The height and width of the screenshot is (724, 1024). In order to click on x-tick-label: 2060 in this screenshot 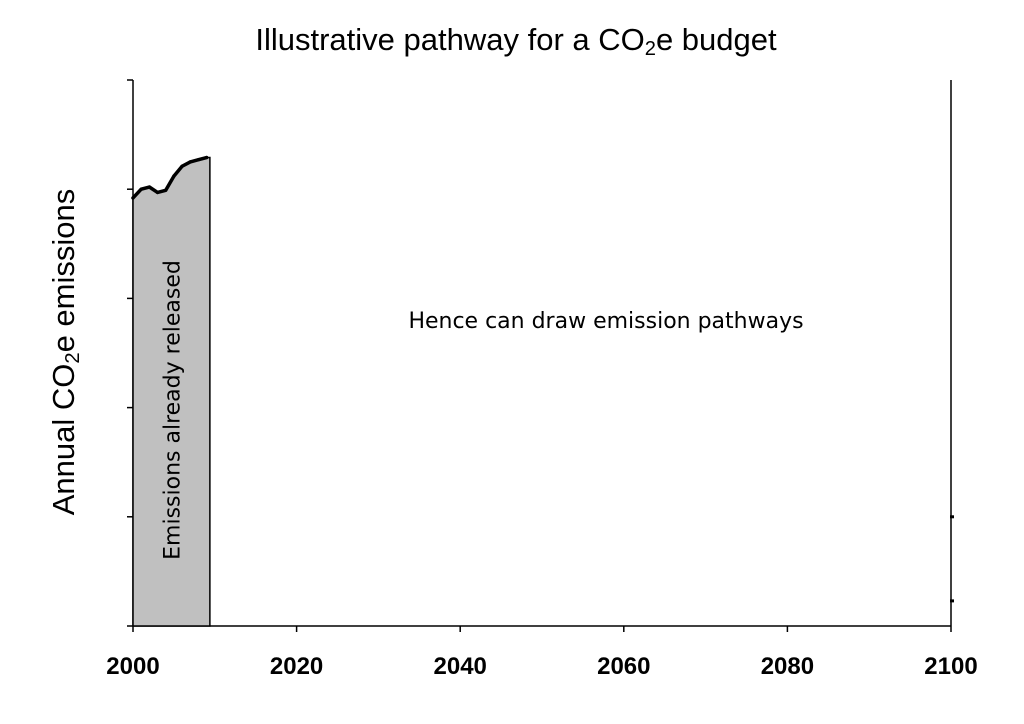, I will do `click(623, 666)`.